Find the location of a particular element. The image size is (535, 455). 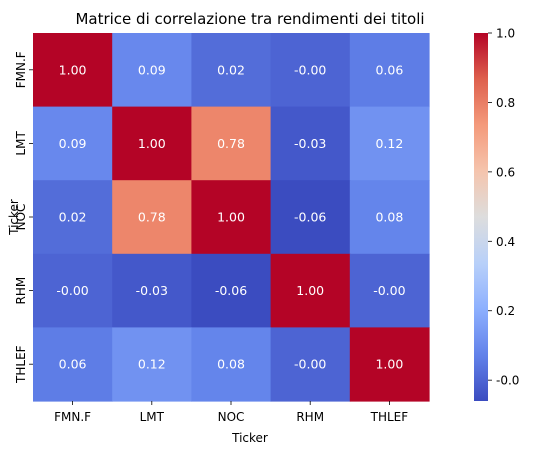

x-axis-label: Ticker is located at coordinates (249, 438).